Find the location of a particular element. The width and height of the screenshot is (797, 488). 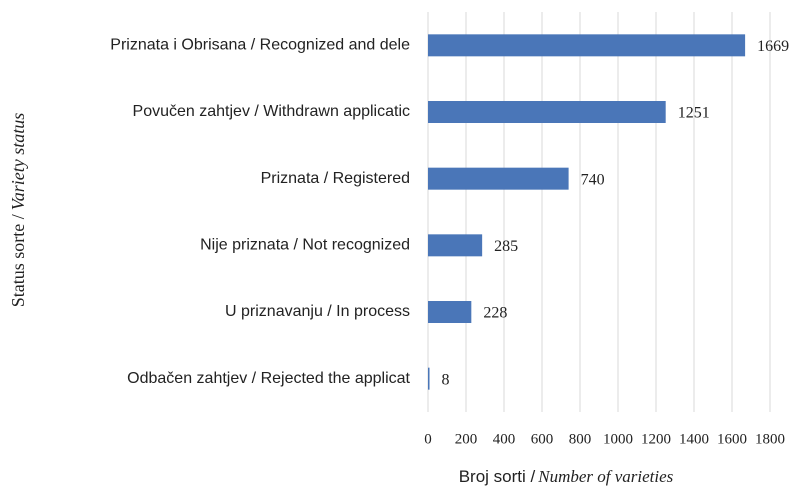

value-label: 1669 is located at coordinates (773, 46).